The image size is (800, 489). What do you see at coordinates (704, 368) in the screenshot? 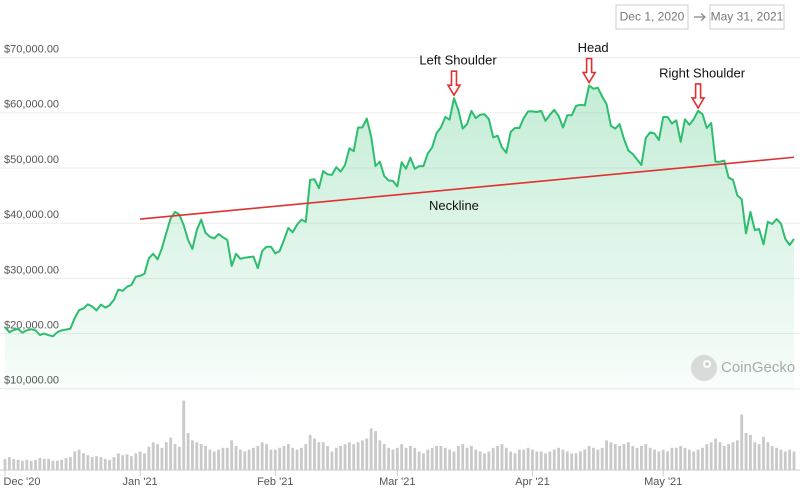
I see `watermark-logo` at bounding box center [704, 368].